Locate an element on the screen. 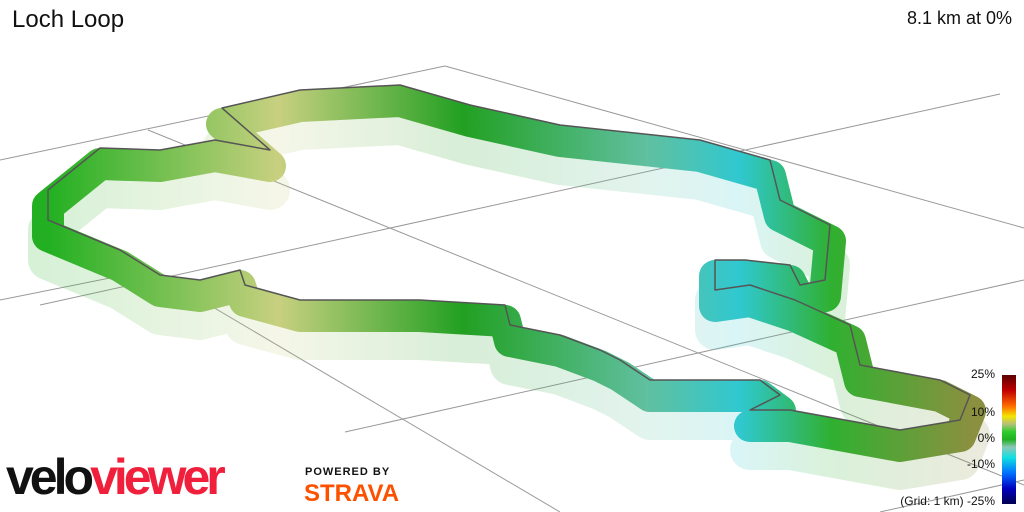 This screenshot has width=1024, height=512. scale-tick-minus10: -10% is located at coordinates (980, 464).